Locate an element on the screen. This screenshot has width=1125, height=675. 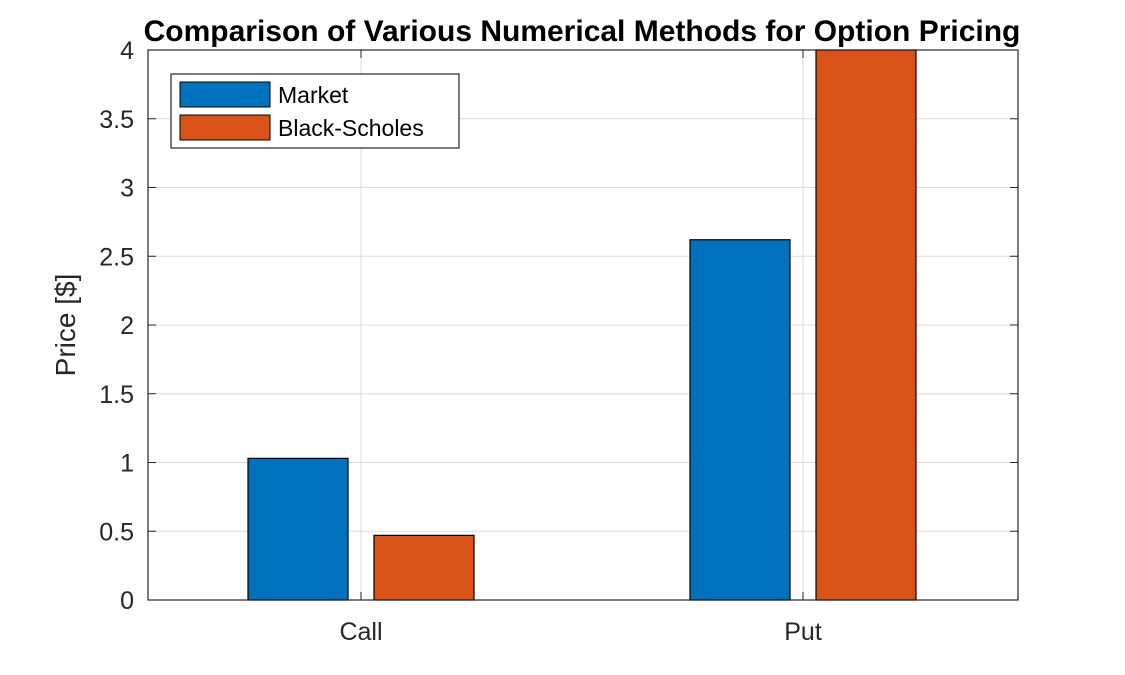
y-tick-label: 4 is located at coordinates (127, 51).